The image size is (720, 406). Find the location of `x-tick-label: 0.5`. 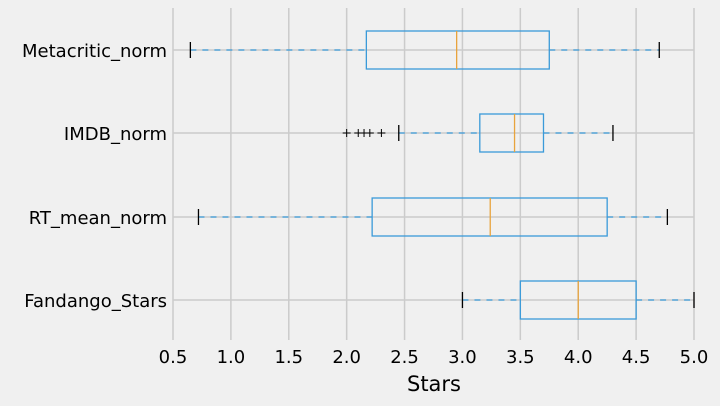

x-tick-label: 0.5 is located at coordinates (173, 357).